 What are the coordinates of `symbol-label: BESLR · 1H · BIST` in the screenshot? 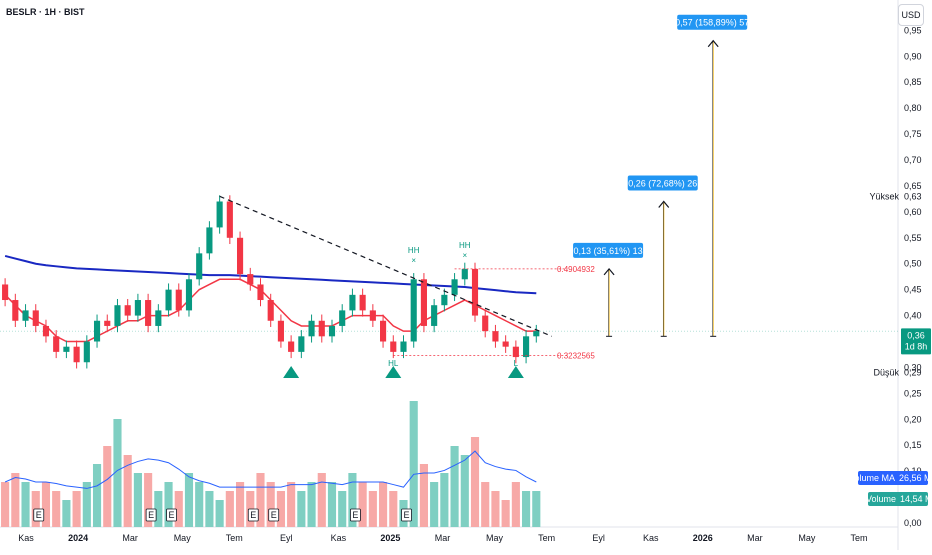 It's located at (45, 12).